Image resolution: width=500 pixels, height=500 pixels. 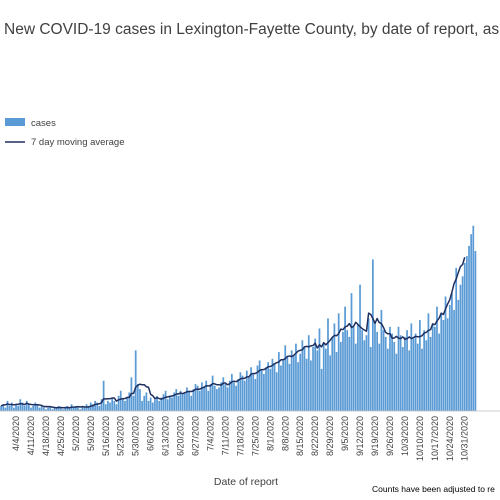 What do you see at coordinates (76, 433) in the screenshot?
I see `x-tick-label: 5/2/2020` at bounding box center [76, 433].